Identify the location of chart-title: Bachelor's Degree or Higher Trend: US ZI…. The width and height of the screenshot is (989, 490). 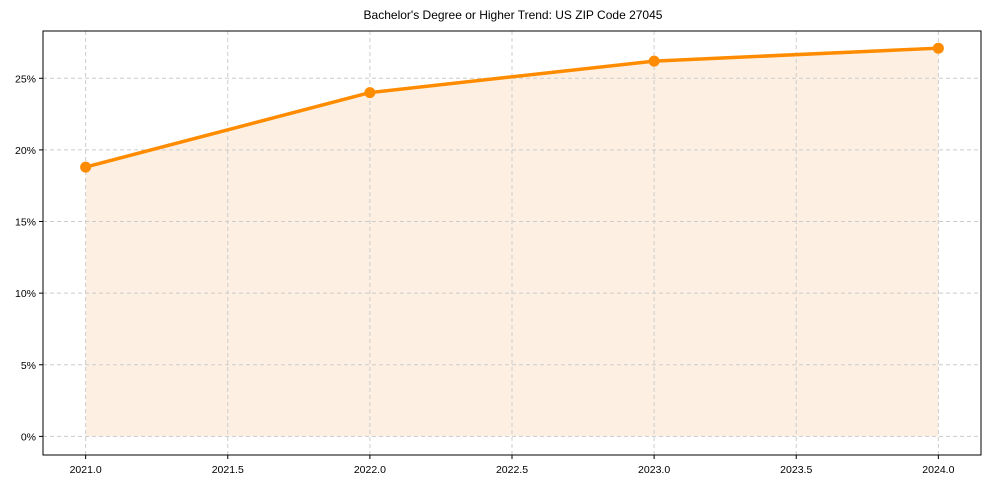
(513, 15).